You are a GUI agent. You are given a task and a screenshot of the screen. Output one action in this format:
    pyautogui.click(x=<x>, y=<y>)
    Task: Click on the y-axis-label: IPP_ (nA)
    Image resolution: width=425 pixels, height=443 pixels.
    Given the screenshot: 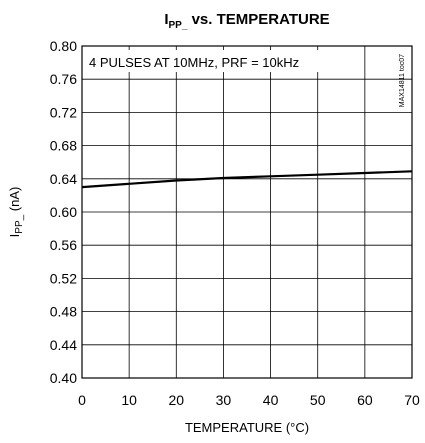 What is the action you would take?
    pyautogui.click(x=16, y=212)
    